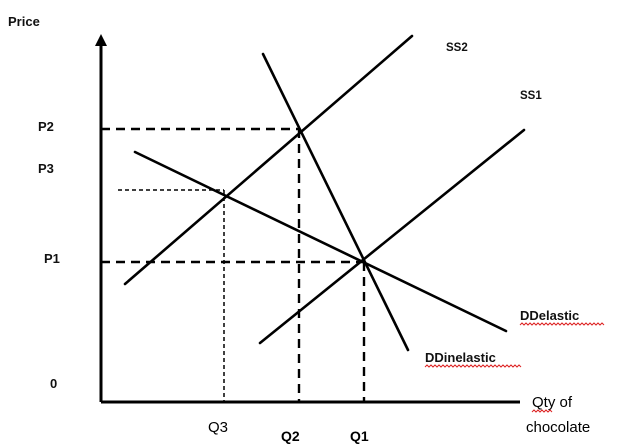  What do you see at coordinates (359, 436) in the screenshot?
I see `quantity-label-q1: Q1` at bounding box center [359, 436].